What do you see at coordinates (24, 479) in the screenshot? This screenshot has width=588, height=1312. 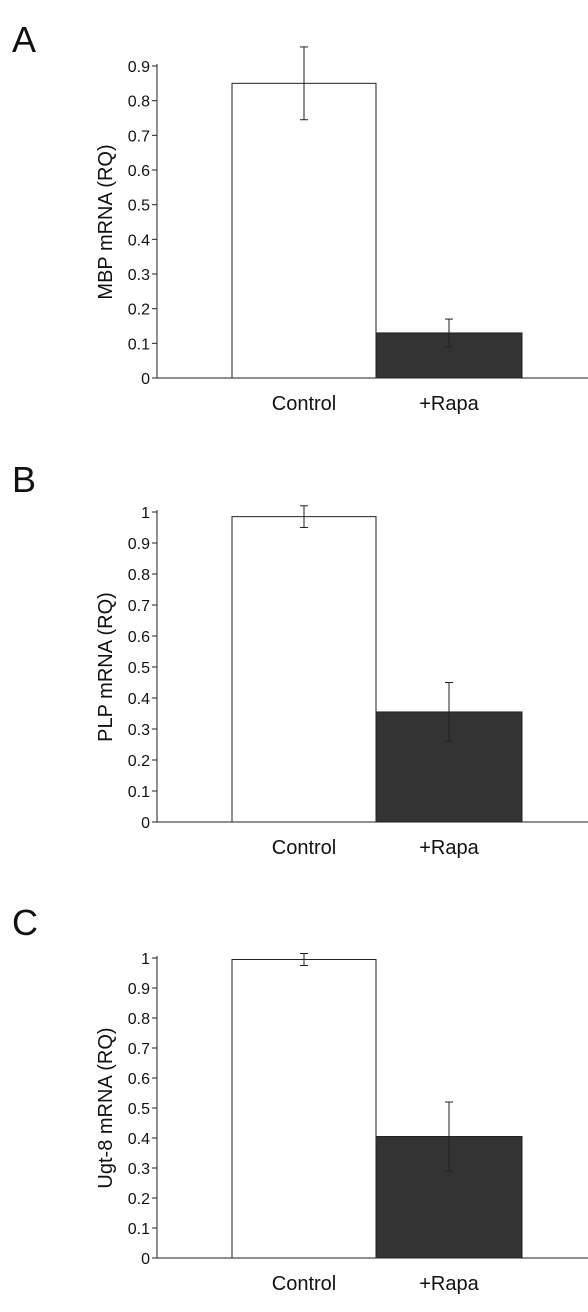 I see `panel-label: B` at bounding box center [24, 479].